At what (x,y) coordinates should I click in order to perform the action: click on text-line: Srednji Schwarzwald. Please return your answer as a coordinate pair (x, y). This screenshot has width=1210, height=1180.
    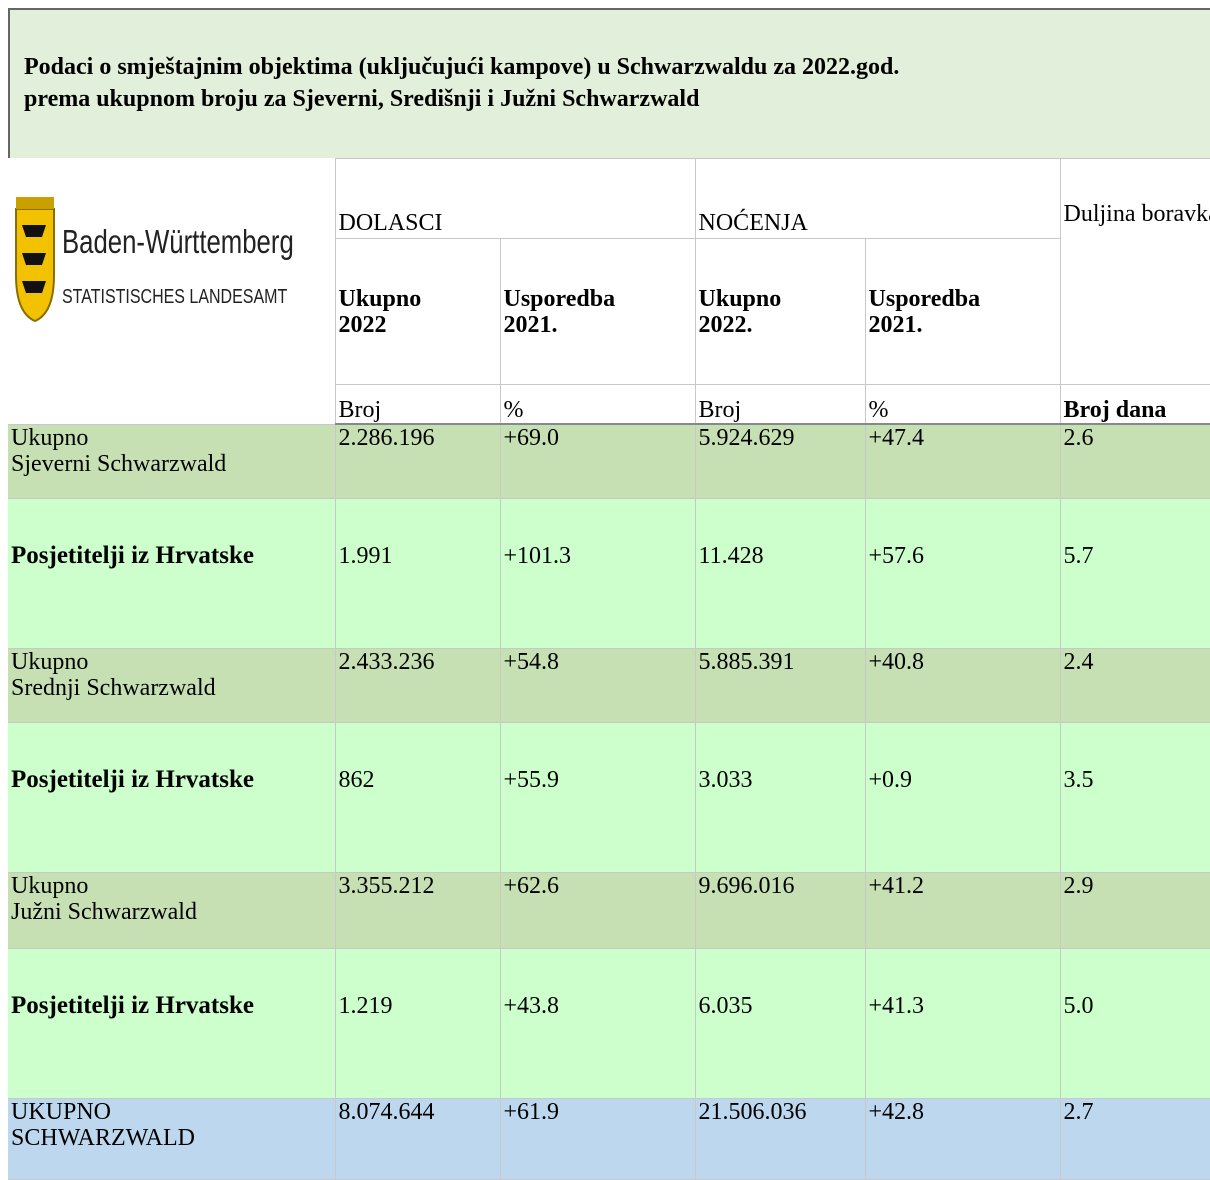
    Looking at the image, I should click on (113, 688).